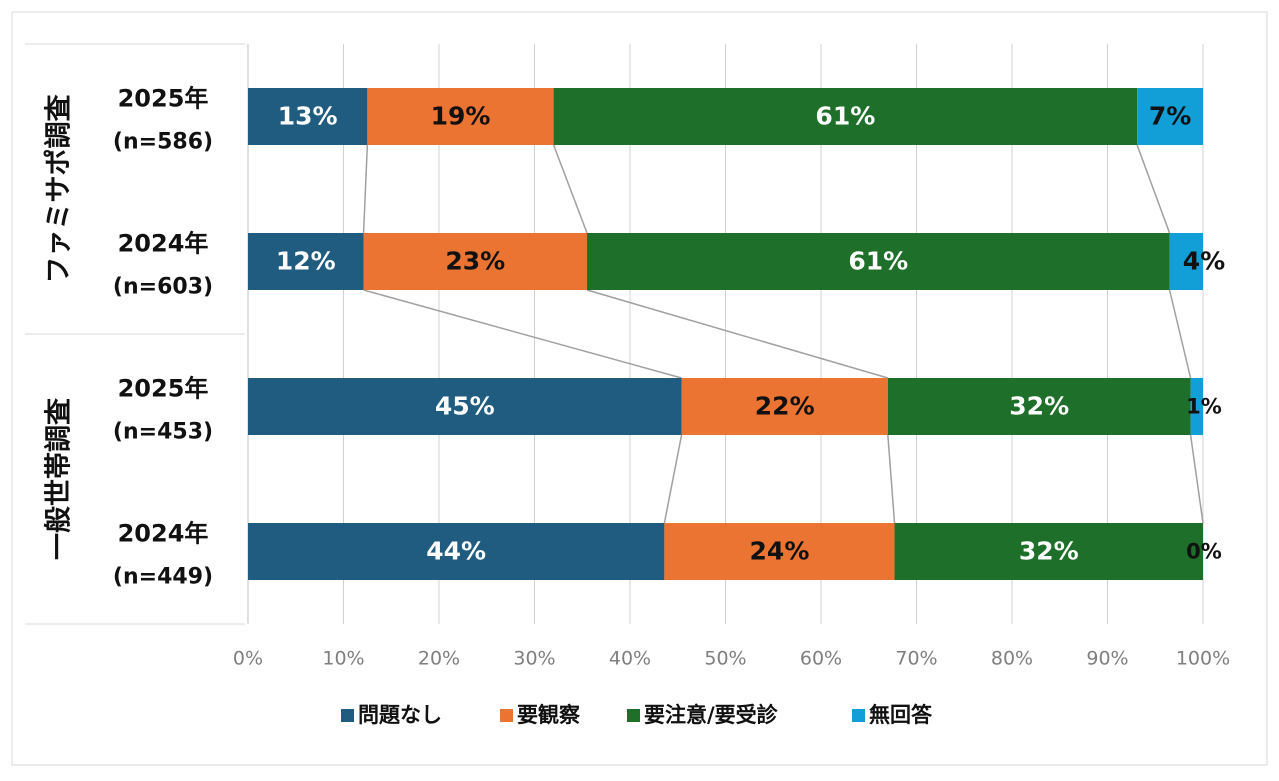 Image resolution: width=1279 pixels, height=781 pixels. I want to click on data-label: 23%, so click(475, 261).